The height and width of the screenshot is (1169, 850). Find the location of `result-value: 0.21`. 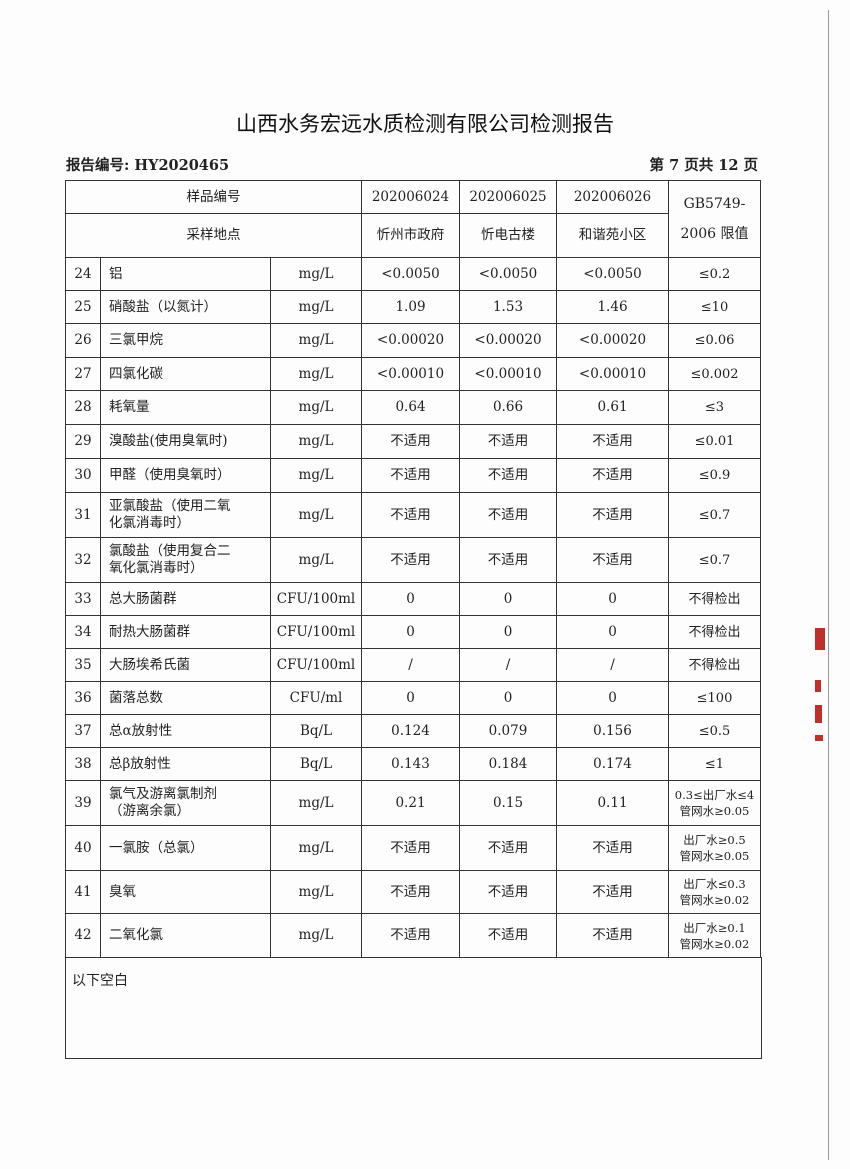

result-value: 0.21 is located at coordinates (410, 803).